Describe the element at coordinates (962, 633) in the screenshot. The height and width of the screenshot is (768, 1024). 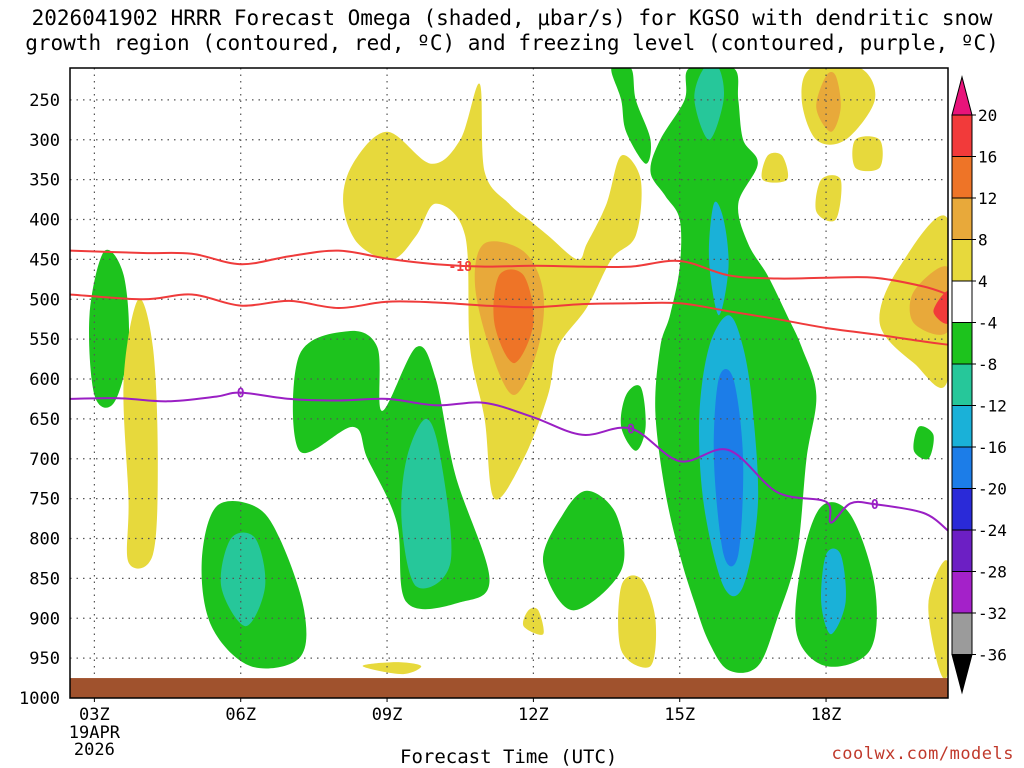
I see `colorbar-band--32-to--36` at that location.